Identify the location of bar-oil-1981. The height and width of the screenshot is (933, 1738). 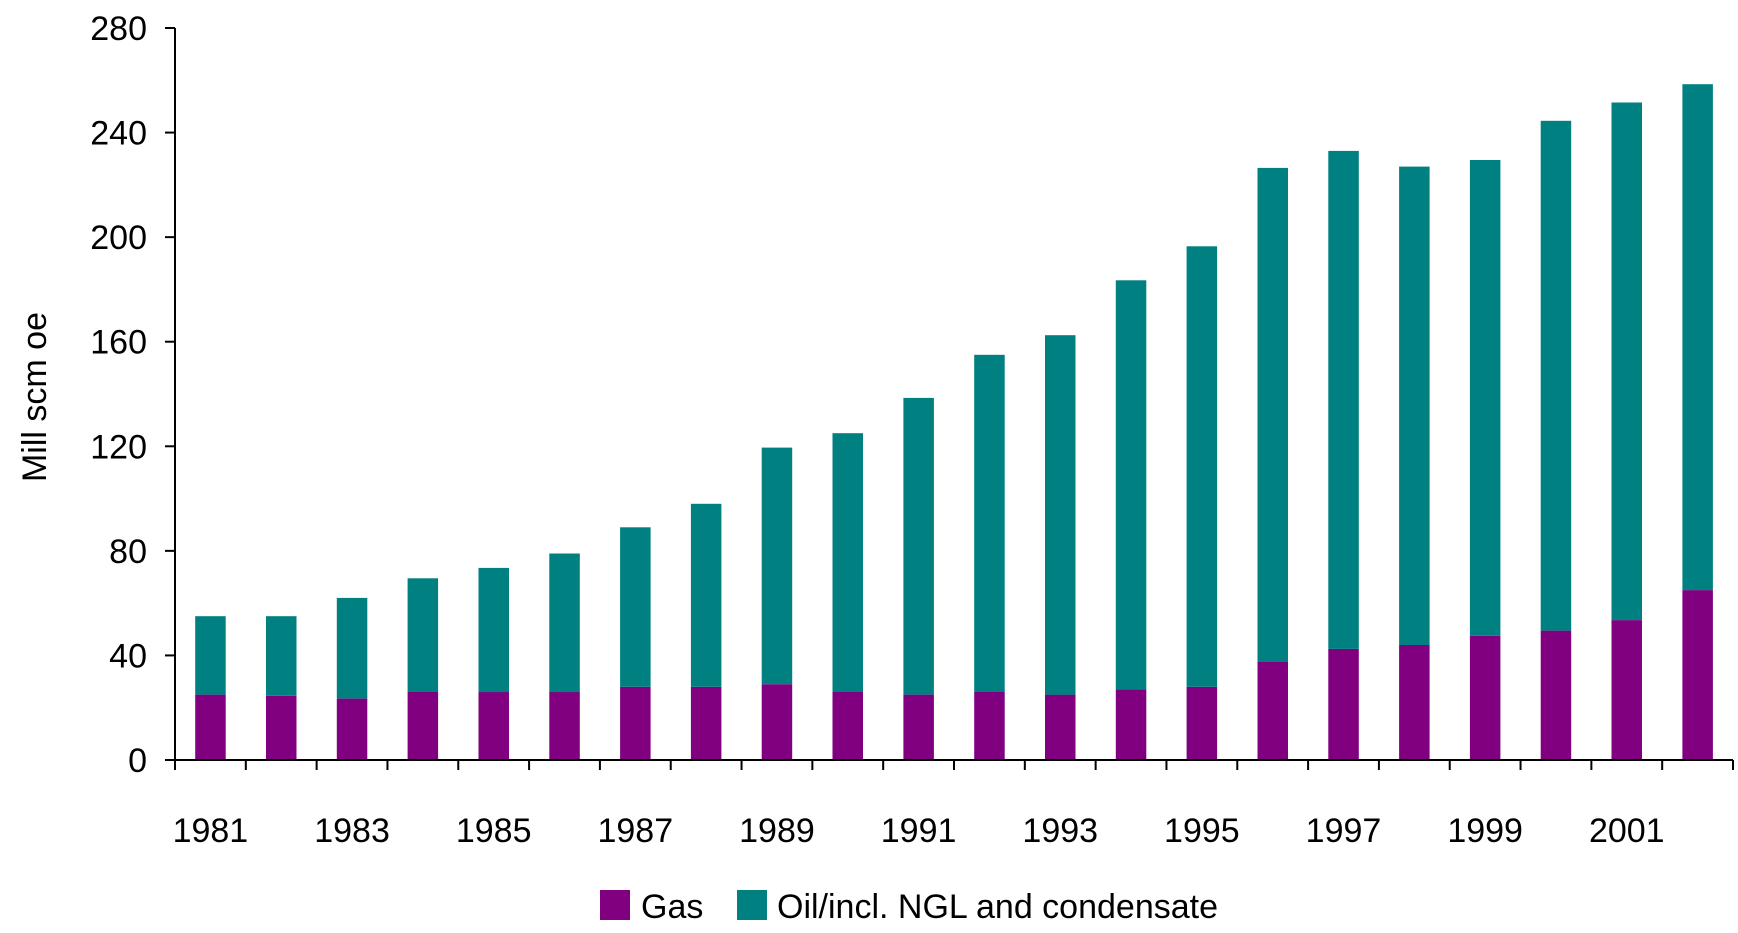
(210, 655).